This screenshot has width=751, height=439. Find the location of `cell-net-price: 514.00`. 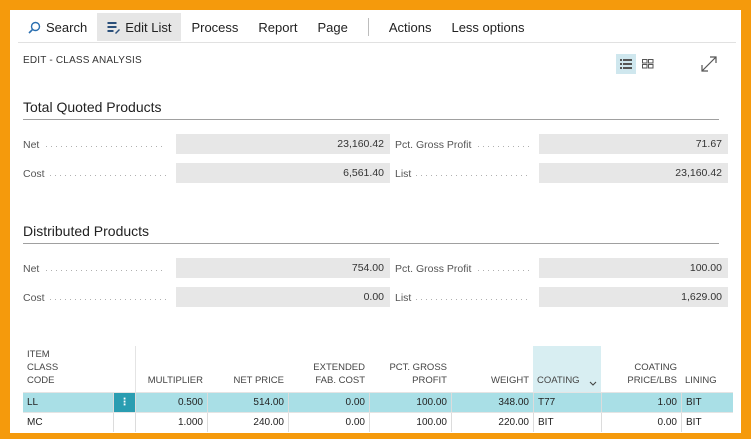

cell-net-price: 514.00 is located at coordinates (247, 402).